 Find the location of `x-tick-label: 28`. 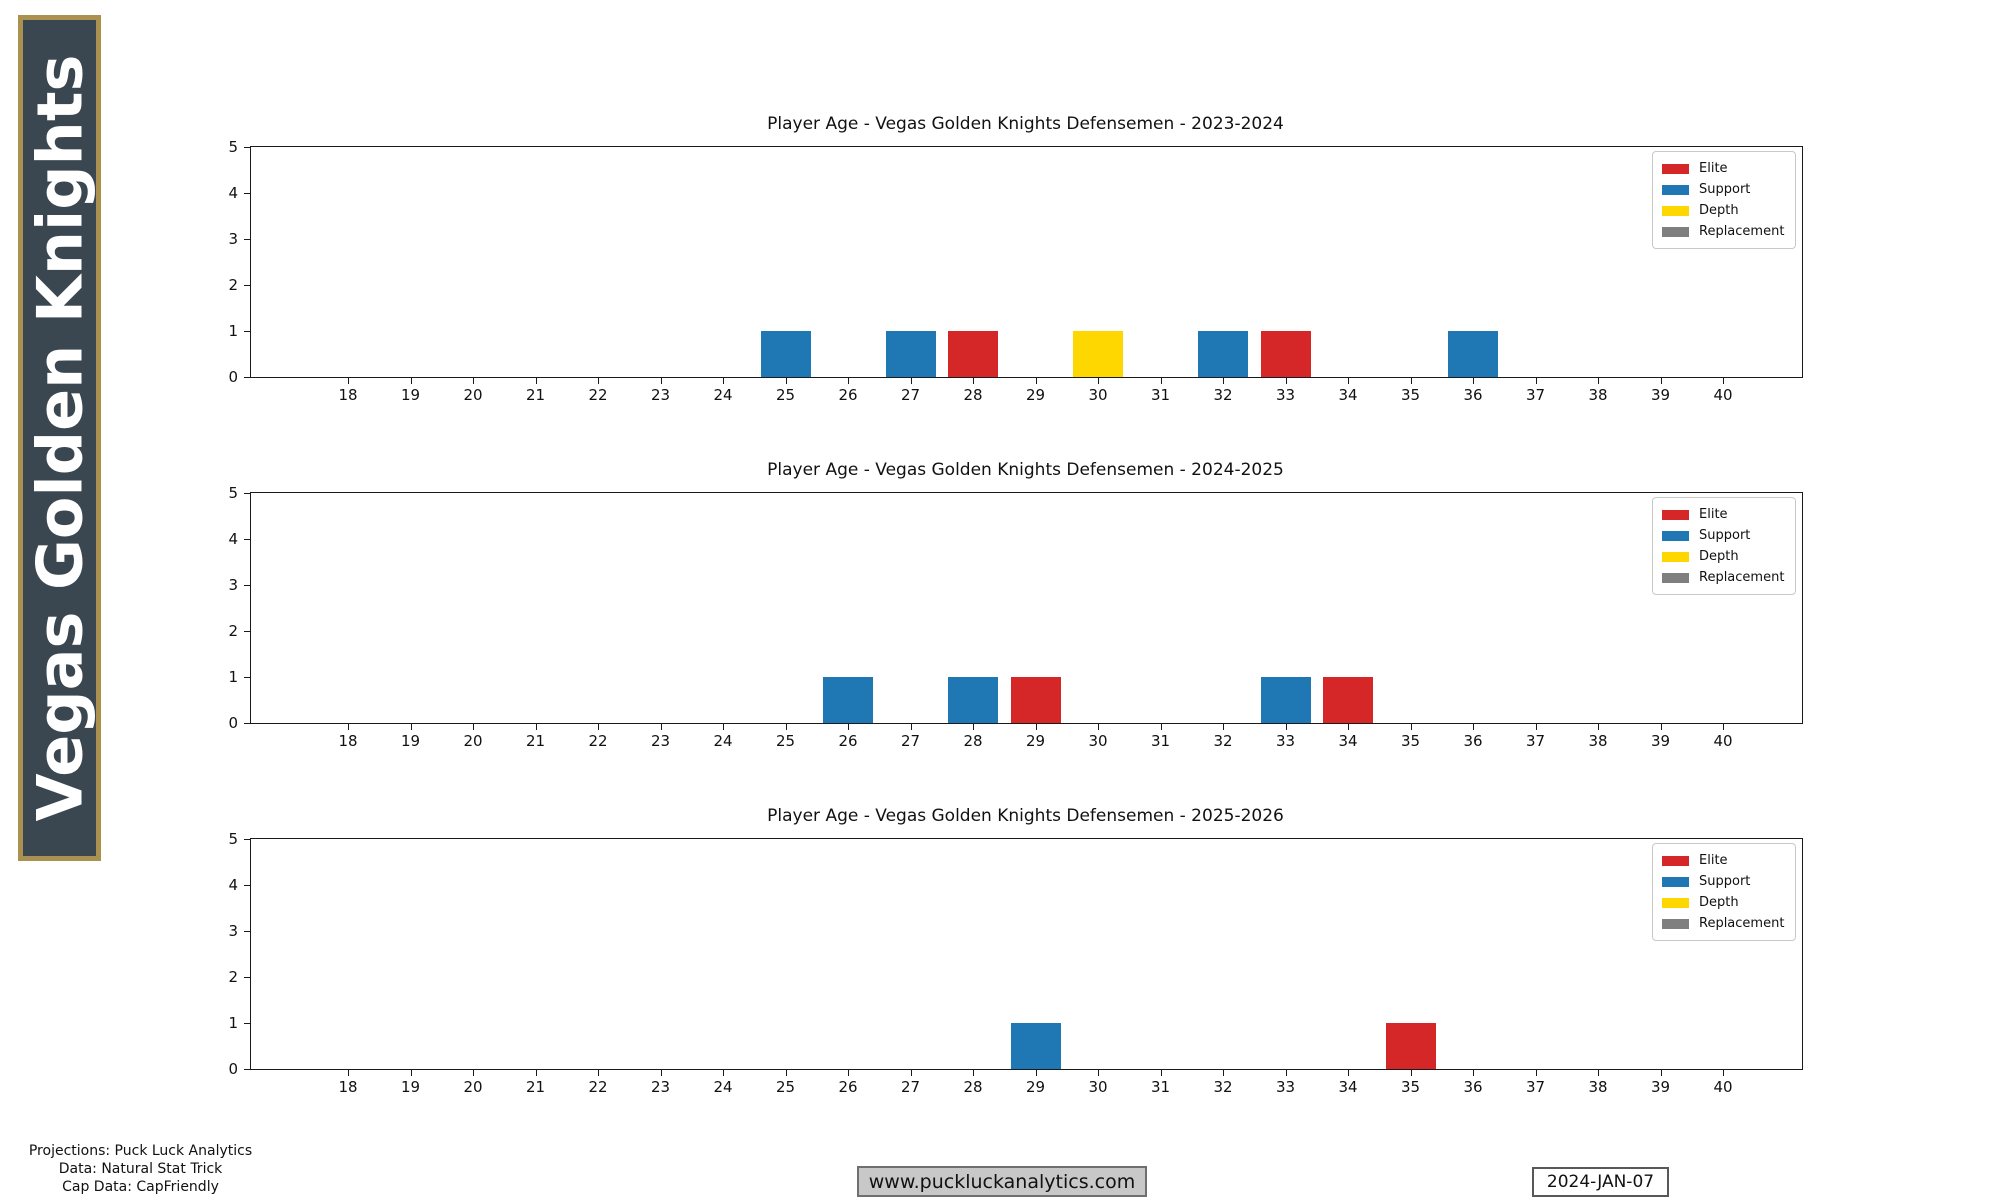

x-tick-label: 28 is located at coordinates (973, 395).